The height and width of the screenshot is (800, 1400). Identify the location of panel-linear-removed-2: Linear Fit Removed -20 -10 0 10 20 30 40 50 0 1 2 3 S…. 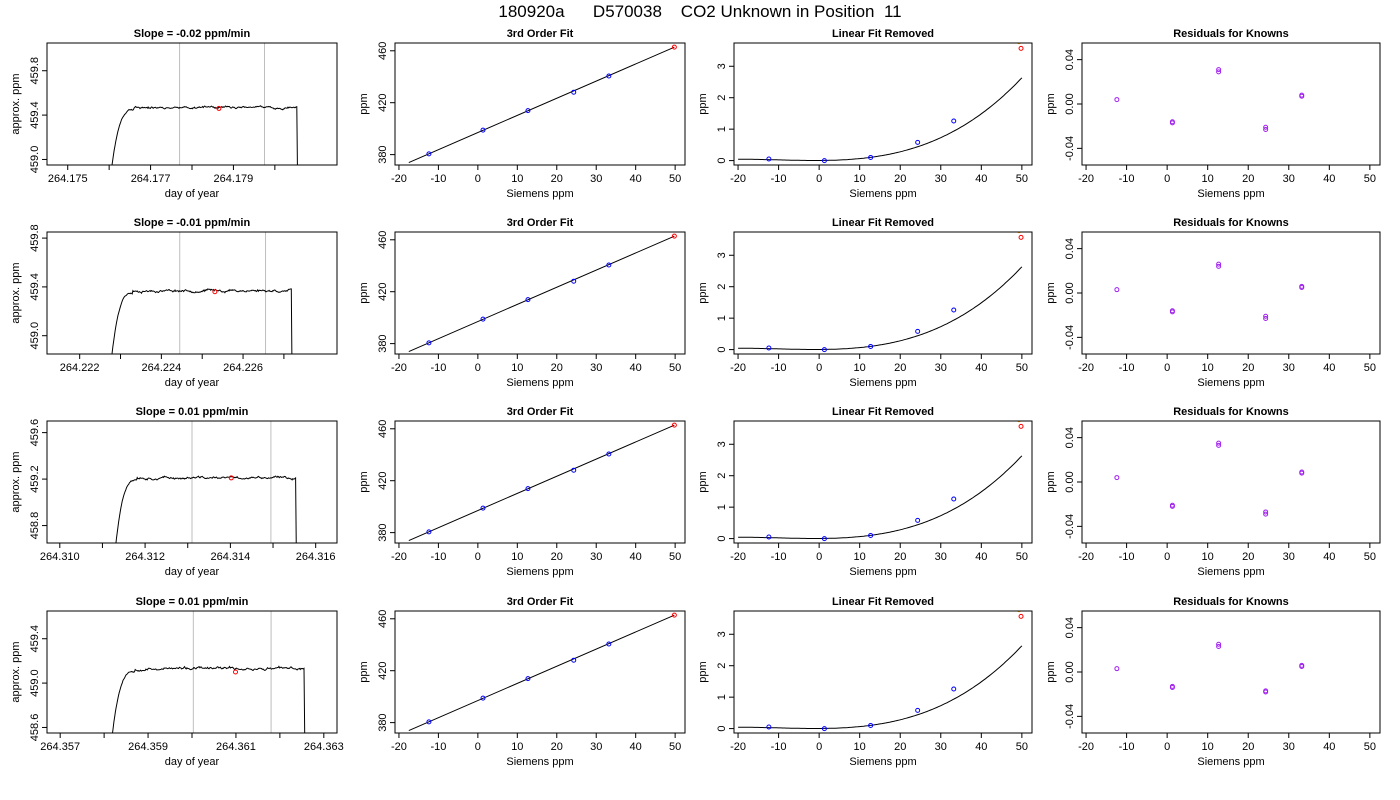
(865, 492).